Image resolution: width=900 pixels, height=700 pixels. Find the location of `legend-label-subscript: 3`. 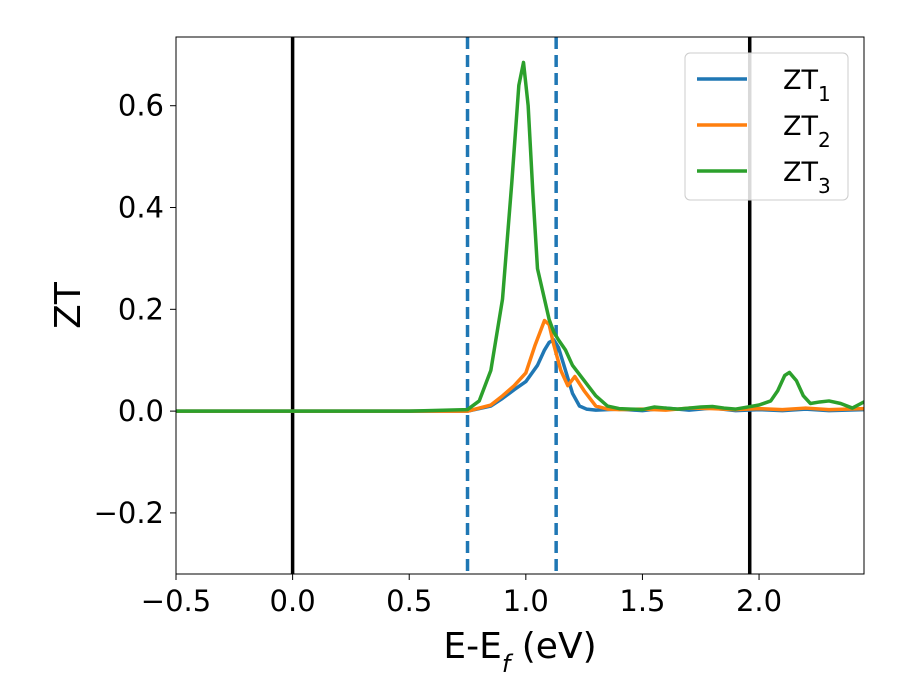

legend-label-subscript: 3 is located at coordinates (824, 186).